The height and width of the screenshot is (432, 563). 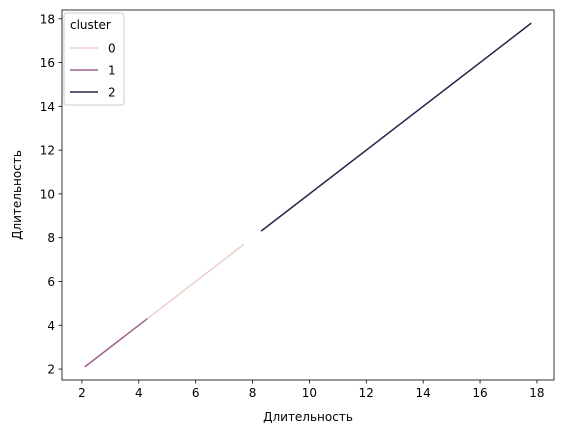 I want to click on y-tick-label: 14, so click(x=47, y=107).